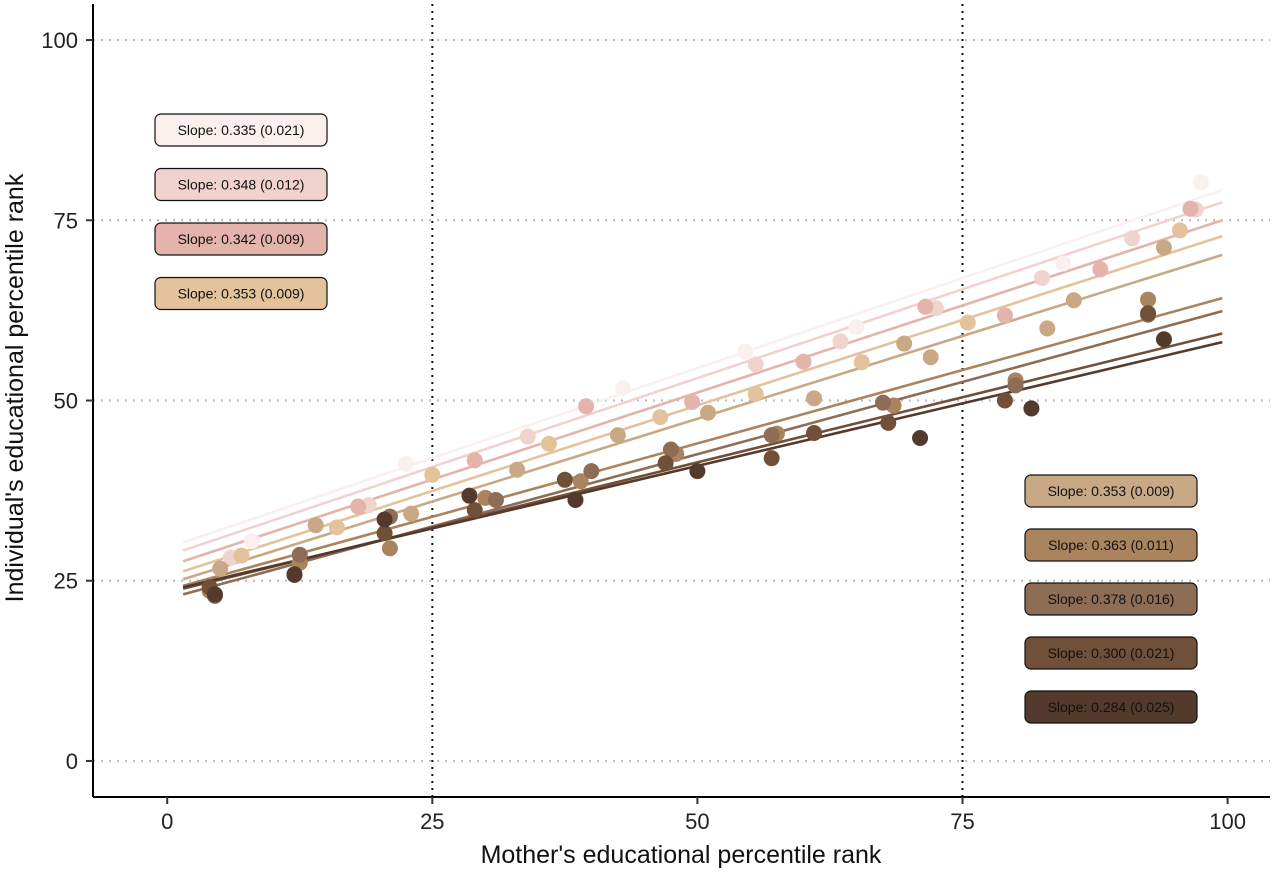 The height and width of the screenshot is (873, 1273). I want to click on slope-label-9: Slope: 0.284 (0.025), so click(1111, 707).